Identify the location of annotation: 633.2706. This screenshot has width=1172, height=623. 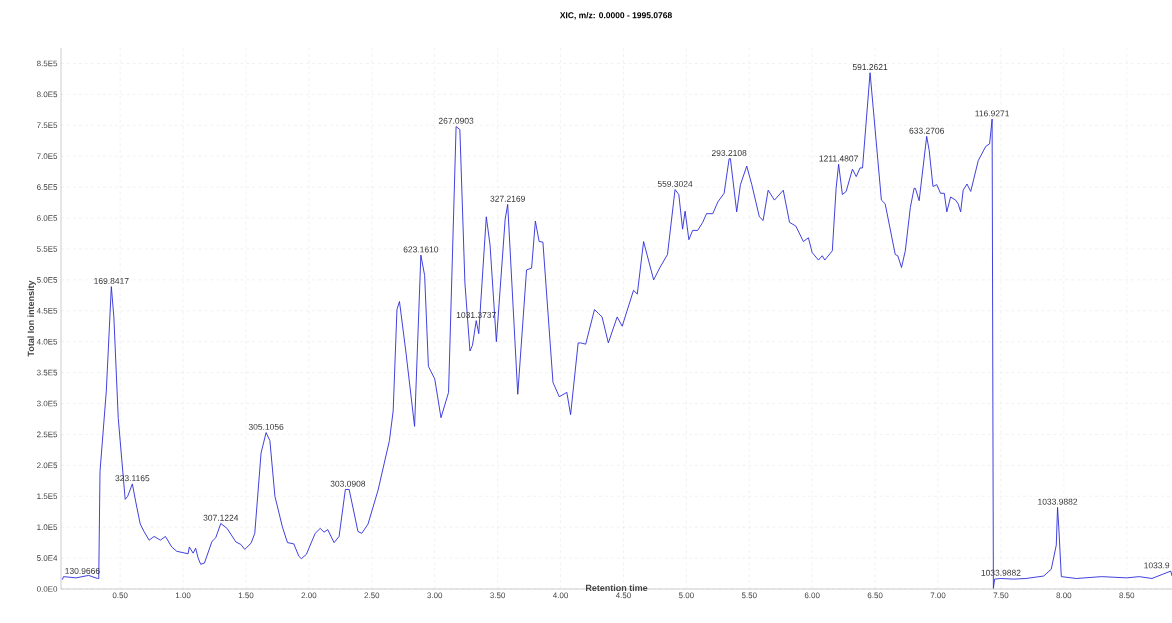
(926, 130).